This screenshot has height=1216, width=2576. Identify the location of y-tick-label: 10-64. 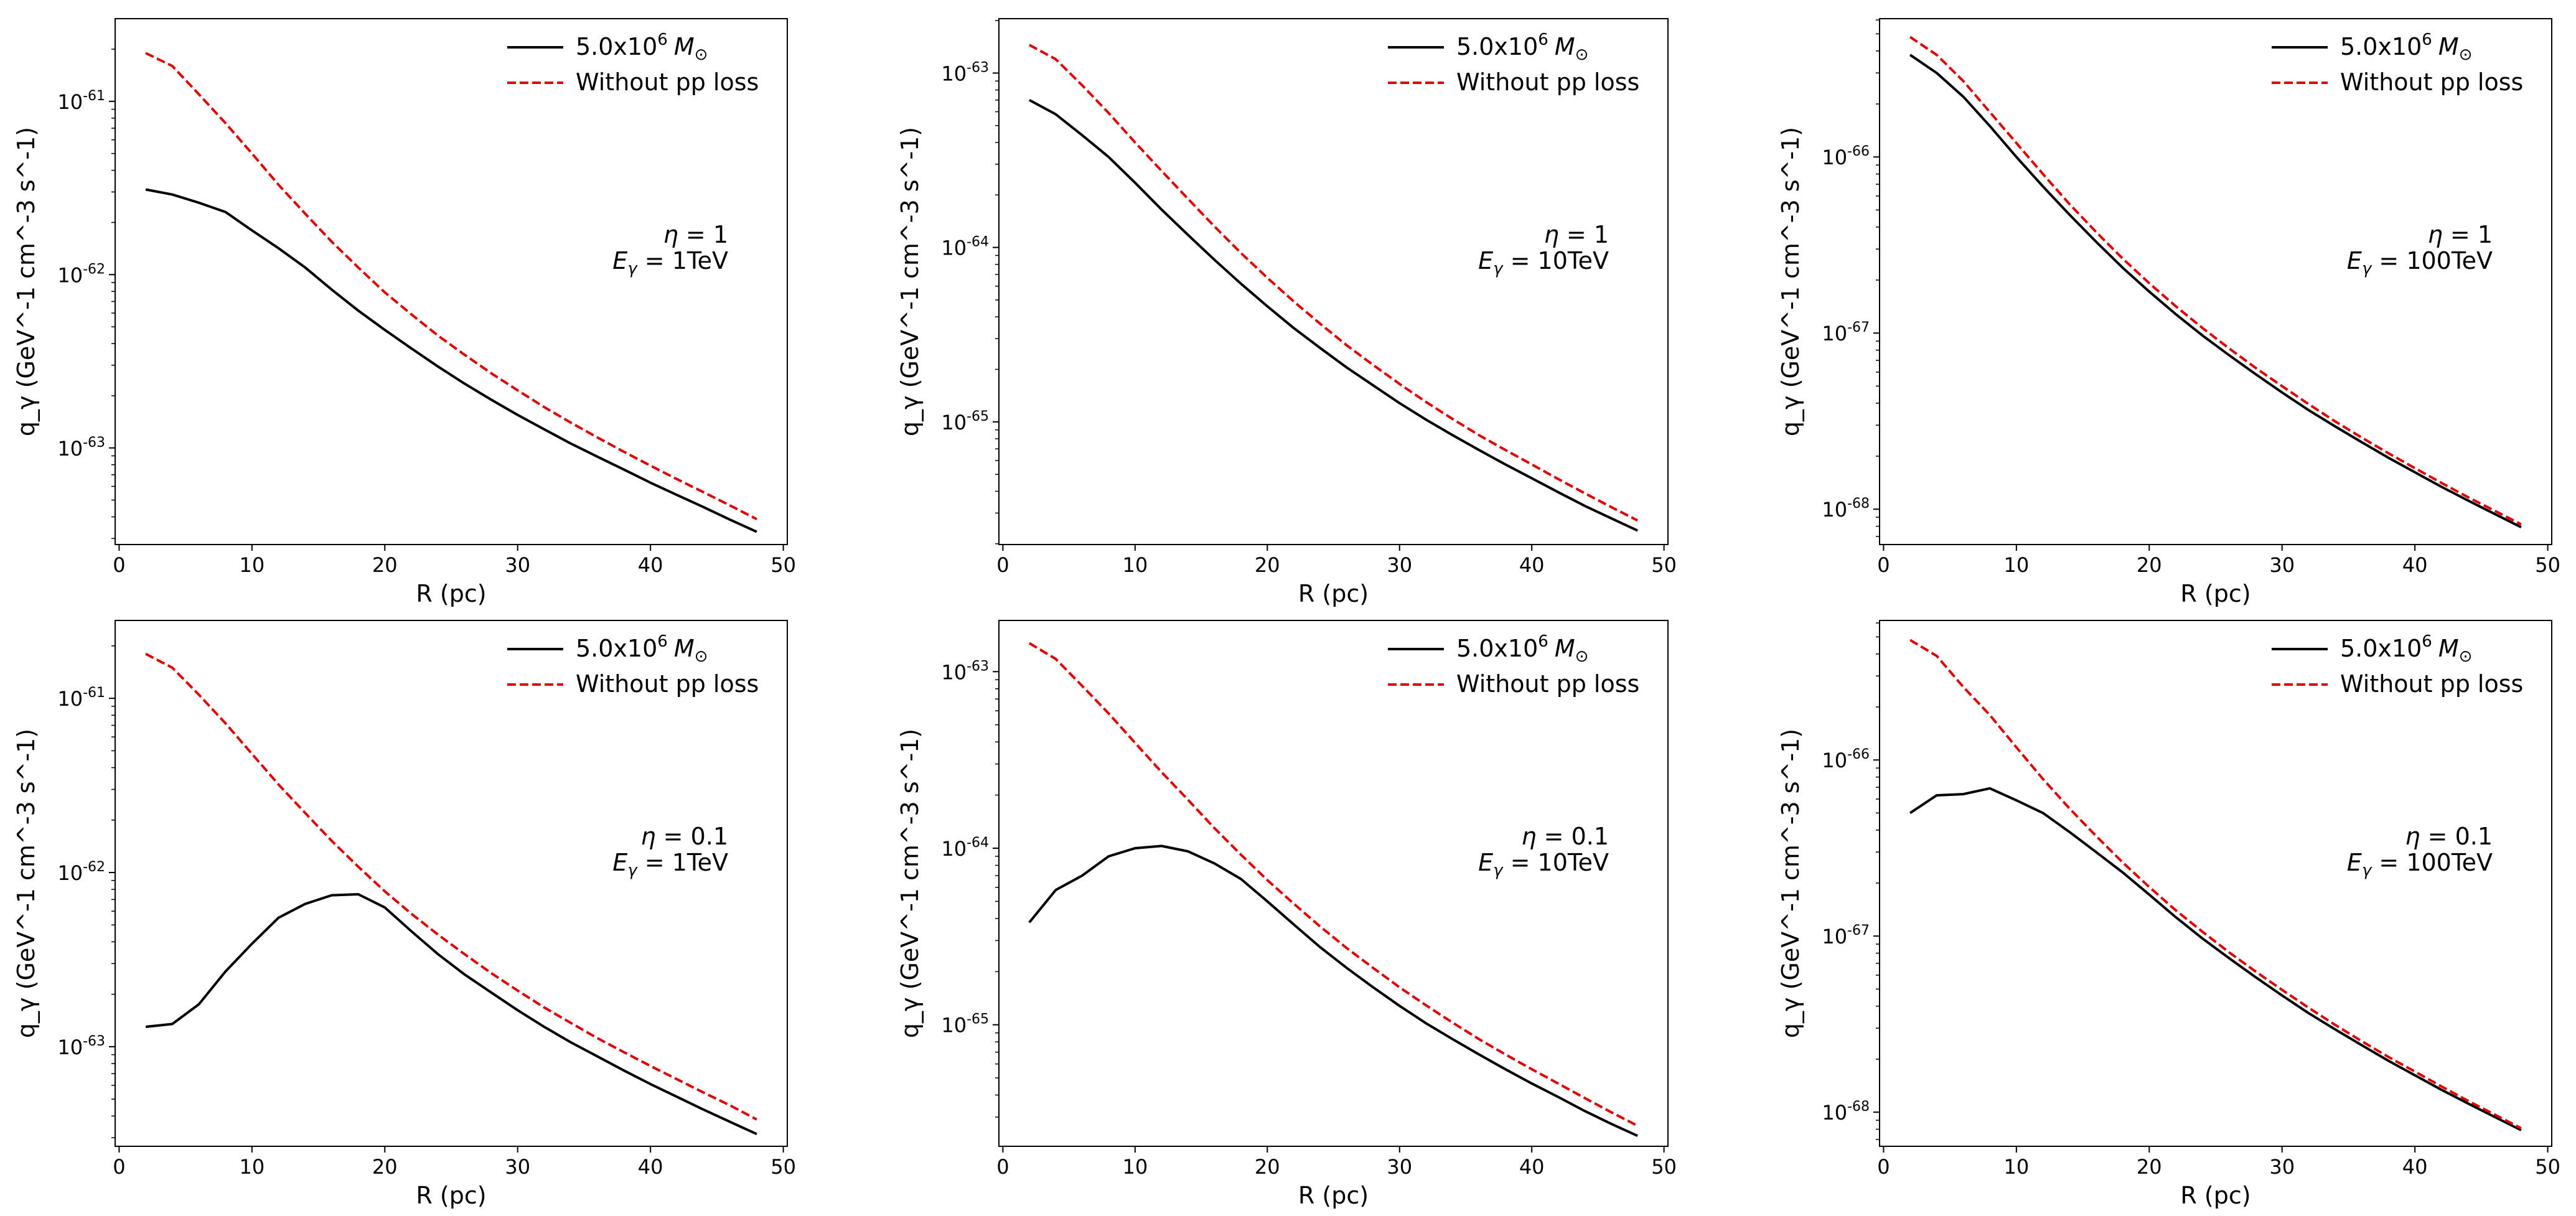
(965, 247).